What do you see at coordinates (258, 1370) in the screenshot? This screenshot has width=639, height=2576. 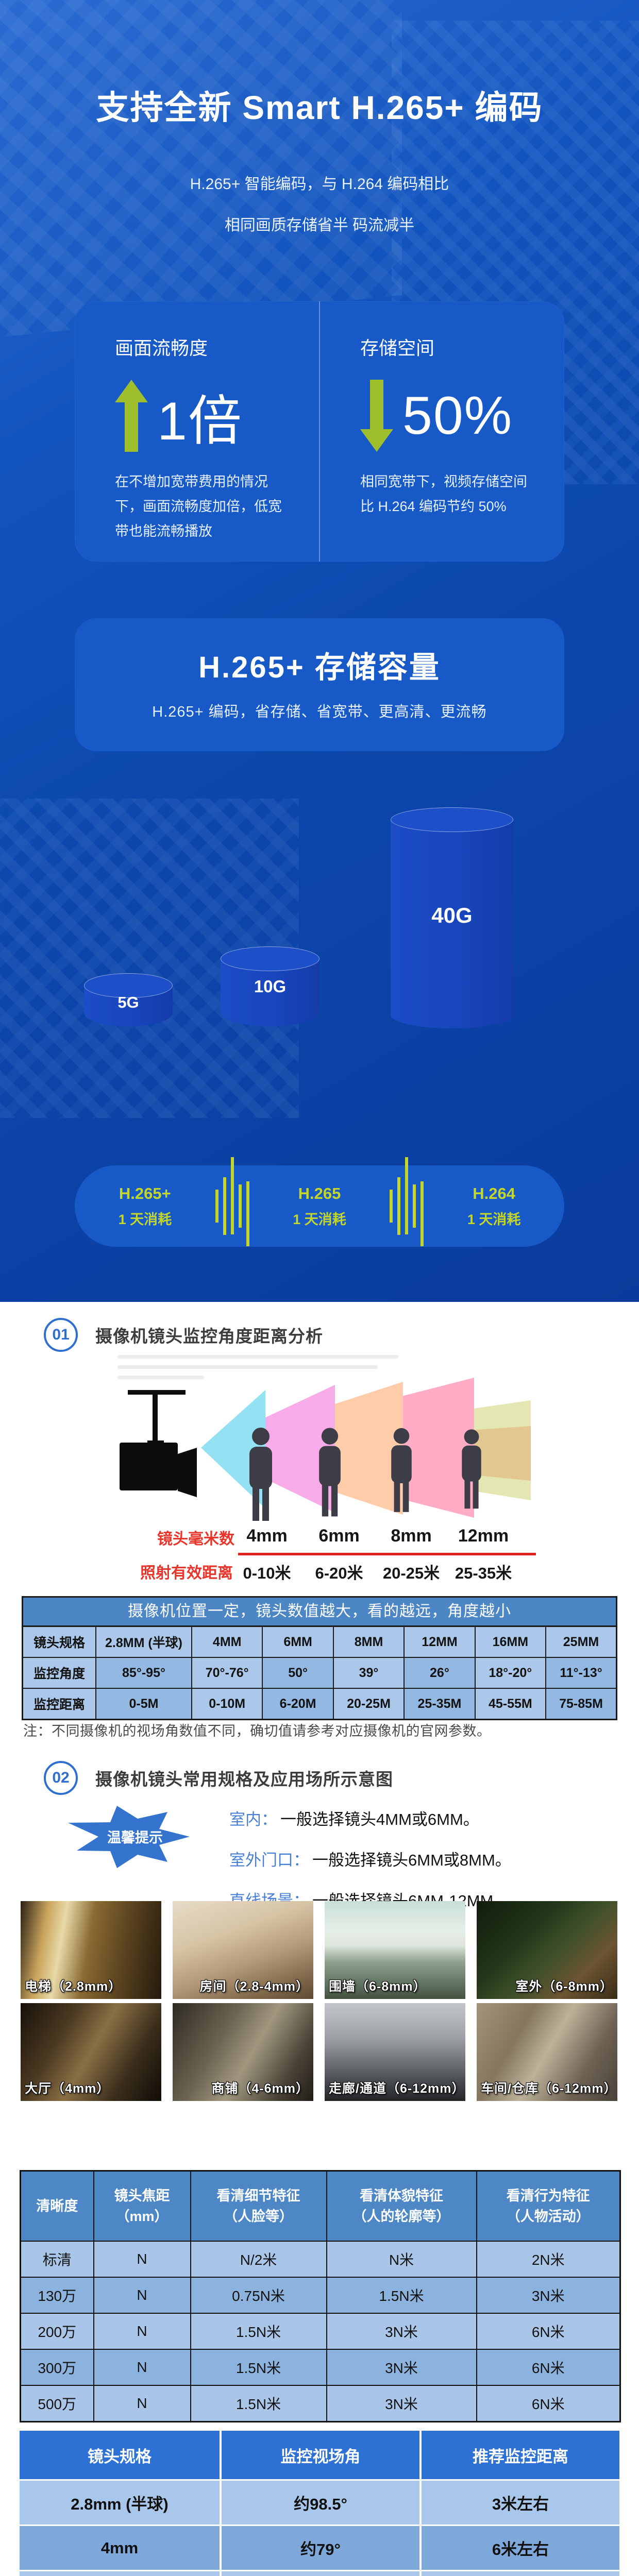 I see `faint-caption-lines` at bounding box center [258, 1370].